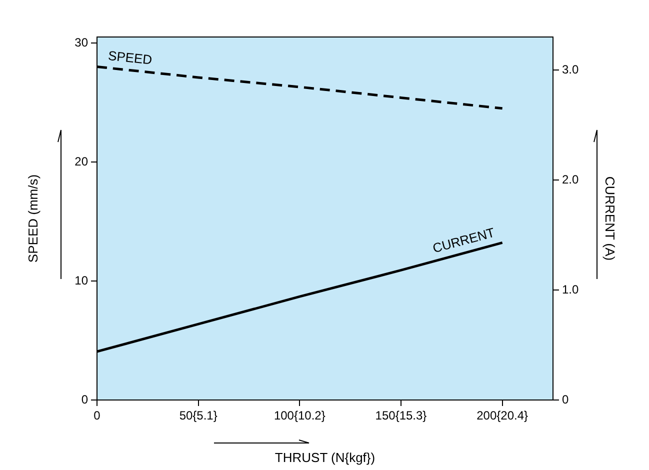  What do you see at coordinates (198, 415) in the screenshot?
I see `x-tick-label: 50{5.1}` at bounding box center [198, 415].